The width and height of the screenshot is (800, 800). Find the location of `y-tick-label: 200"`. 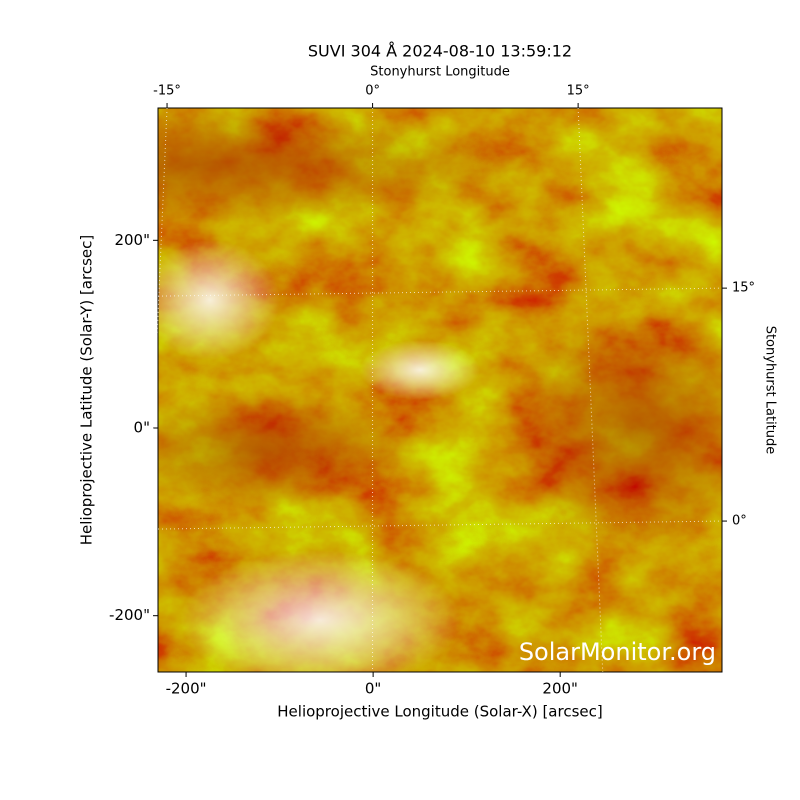

y-tick-label: 200" is located at coordinates (132, 240).